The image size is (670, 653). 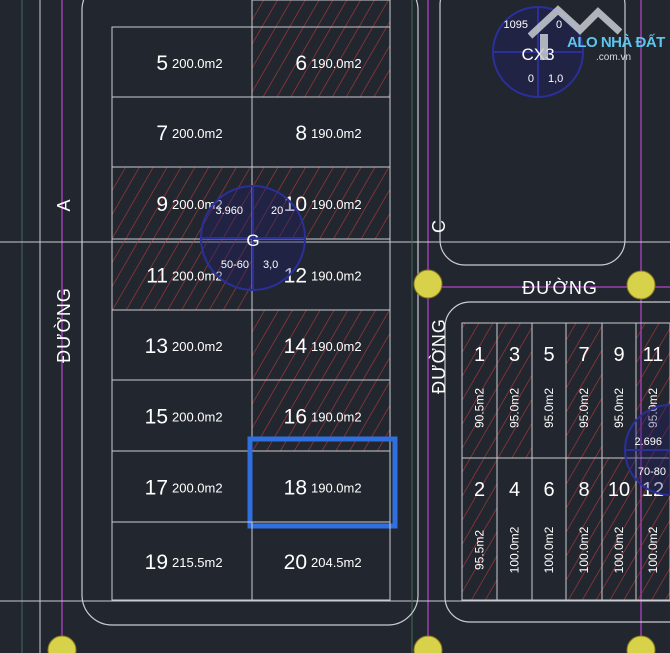 I want to click on plot-number: 17, so click(x=156, y=488).